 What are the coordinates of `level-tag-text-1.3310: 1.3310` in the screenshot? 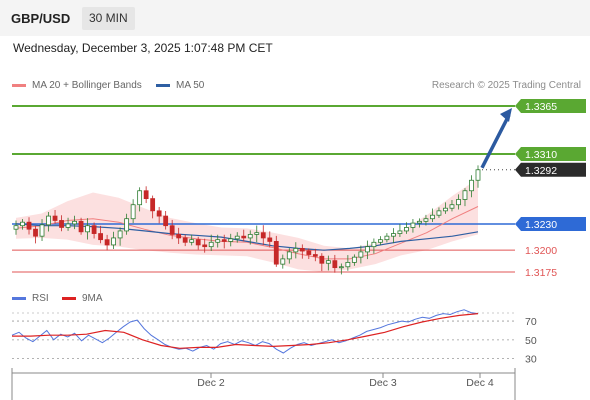 It's located at (541, 155).